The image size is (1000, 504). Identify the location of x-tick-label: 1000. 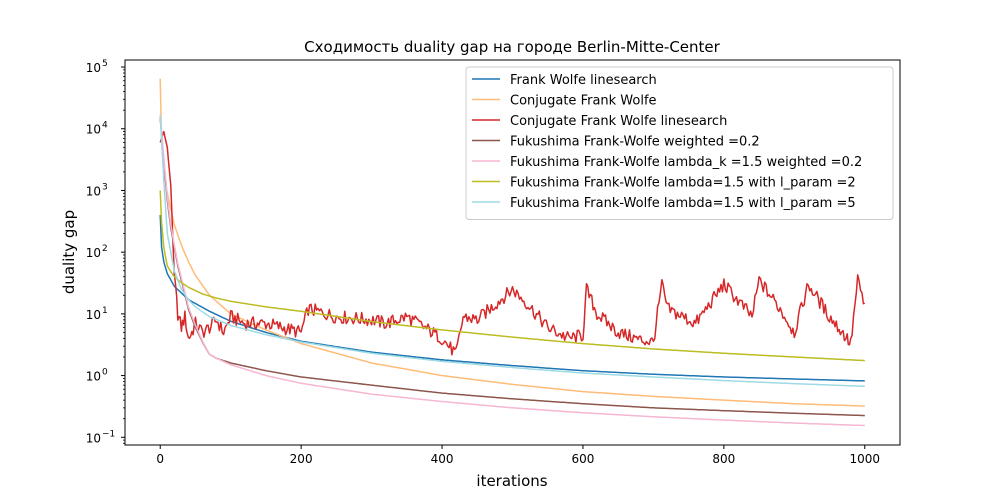
(864, 459).